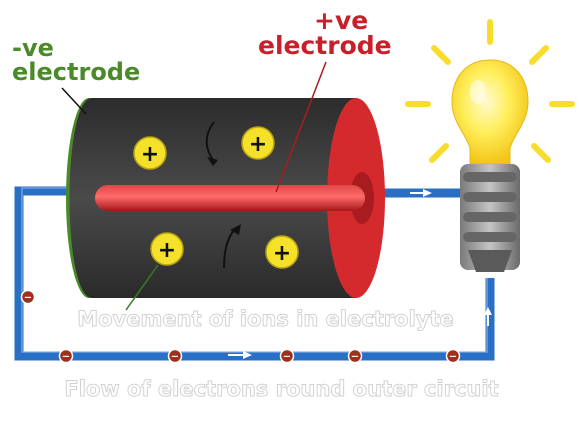  Describe the element at coordinates (325, 33) in the screenshot. I see `positive-electrode-label: +ve electrode` at that location.